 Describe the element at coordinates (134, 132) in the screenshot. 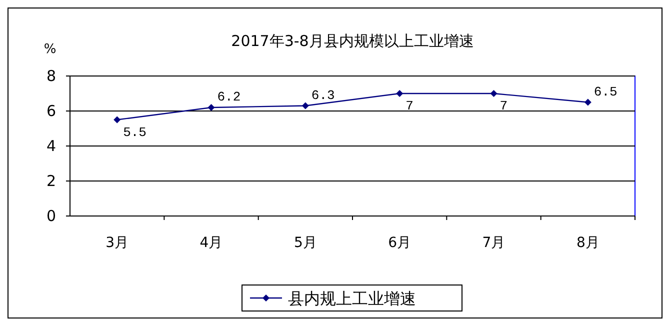

I see `data-label: 5.5` at that location.